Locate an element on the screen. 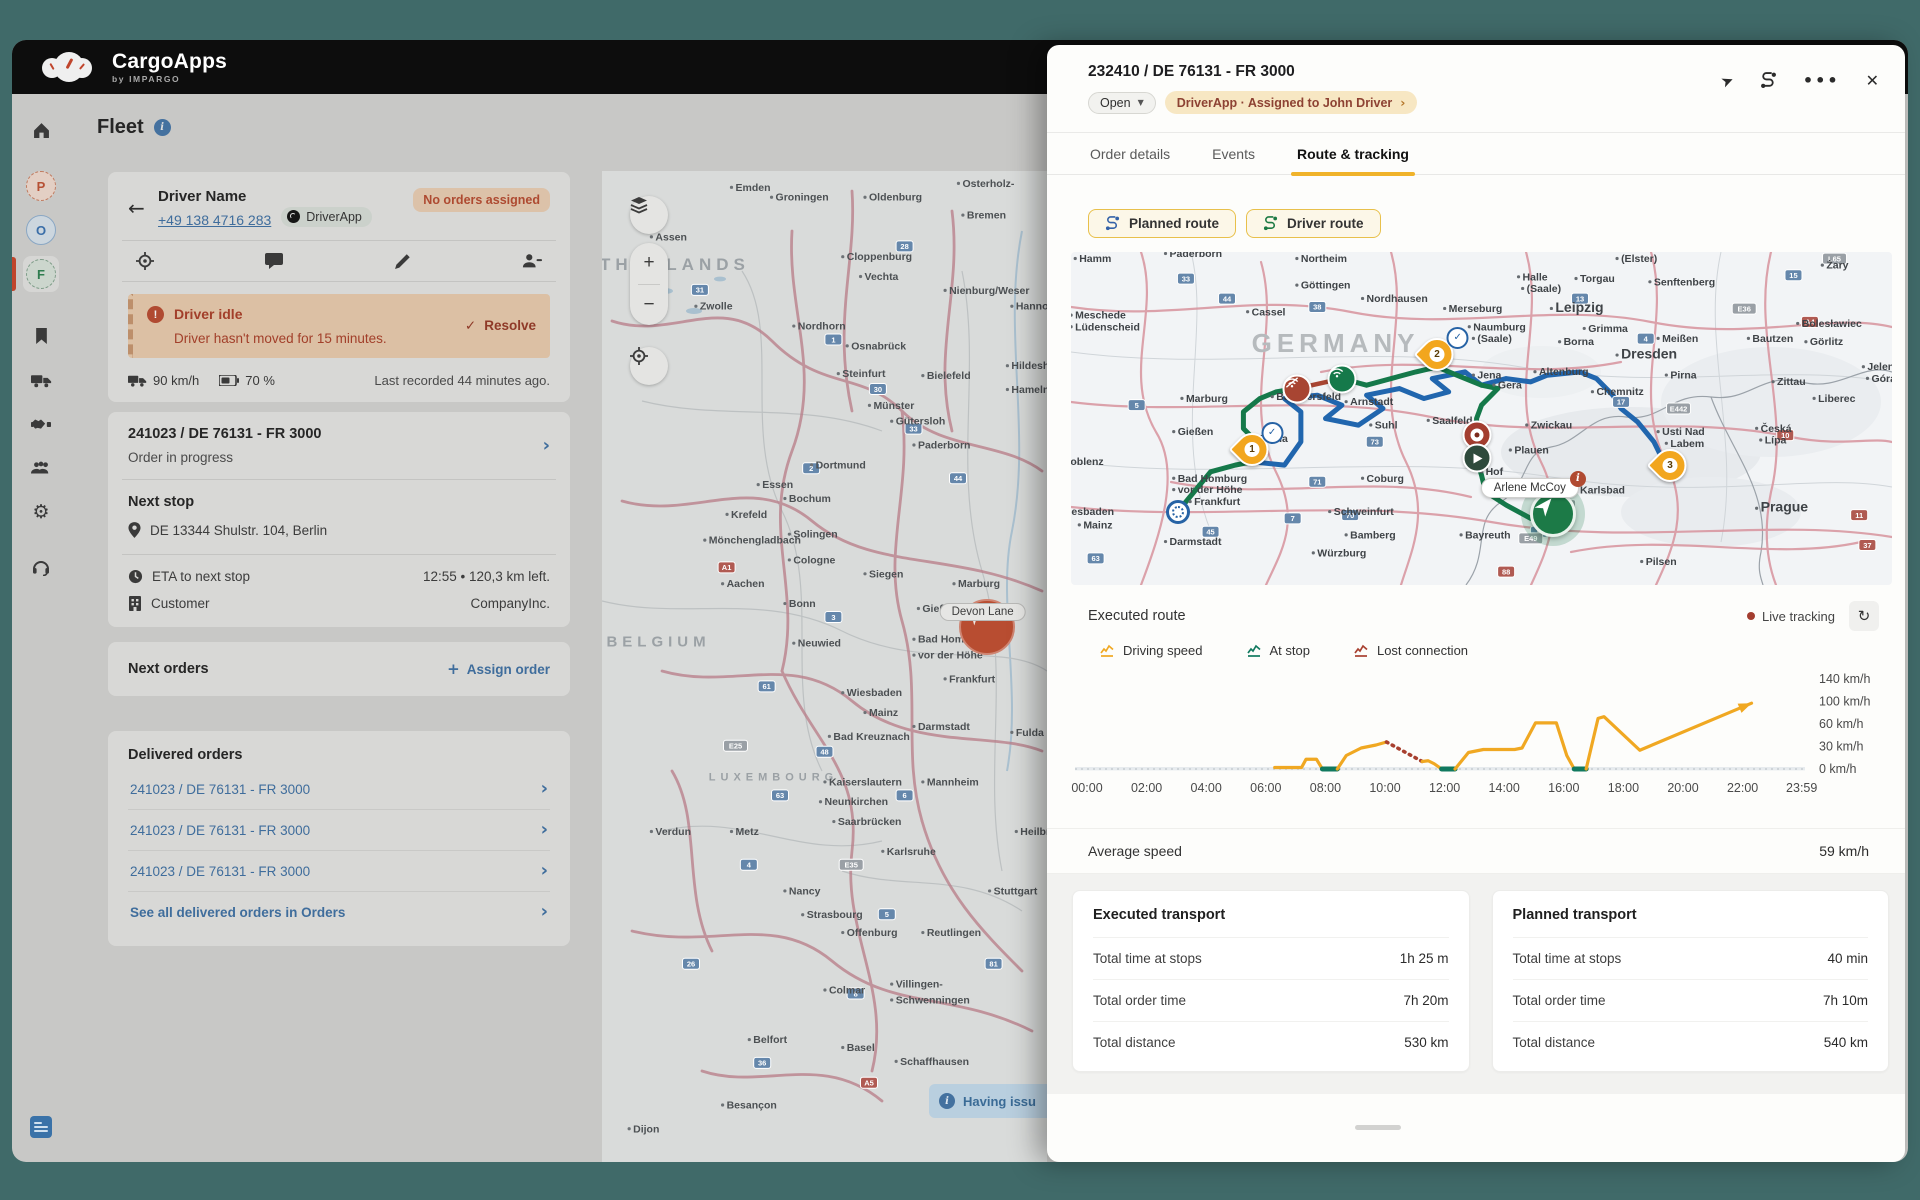 The image size is (1920, 1200). line-chart-icon is located at coordinates (1361, 650).